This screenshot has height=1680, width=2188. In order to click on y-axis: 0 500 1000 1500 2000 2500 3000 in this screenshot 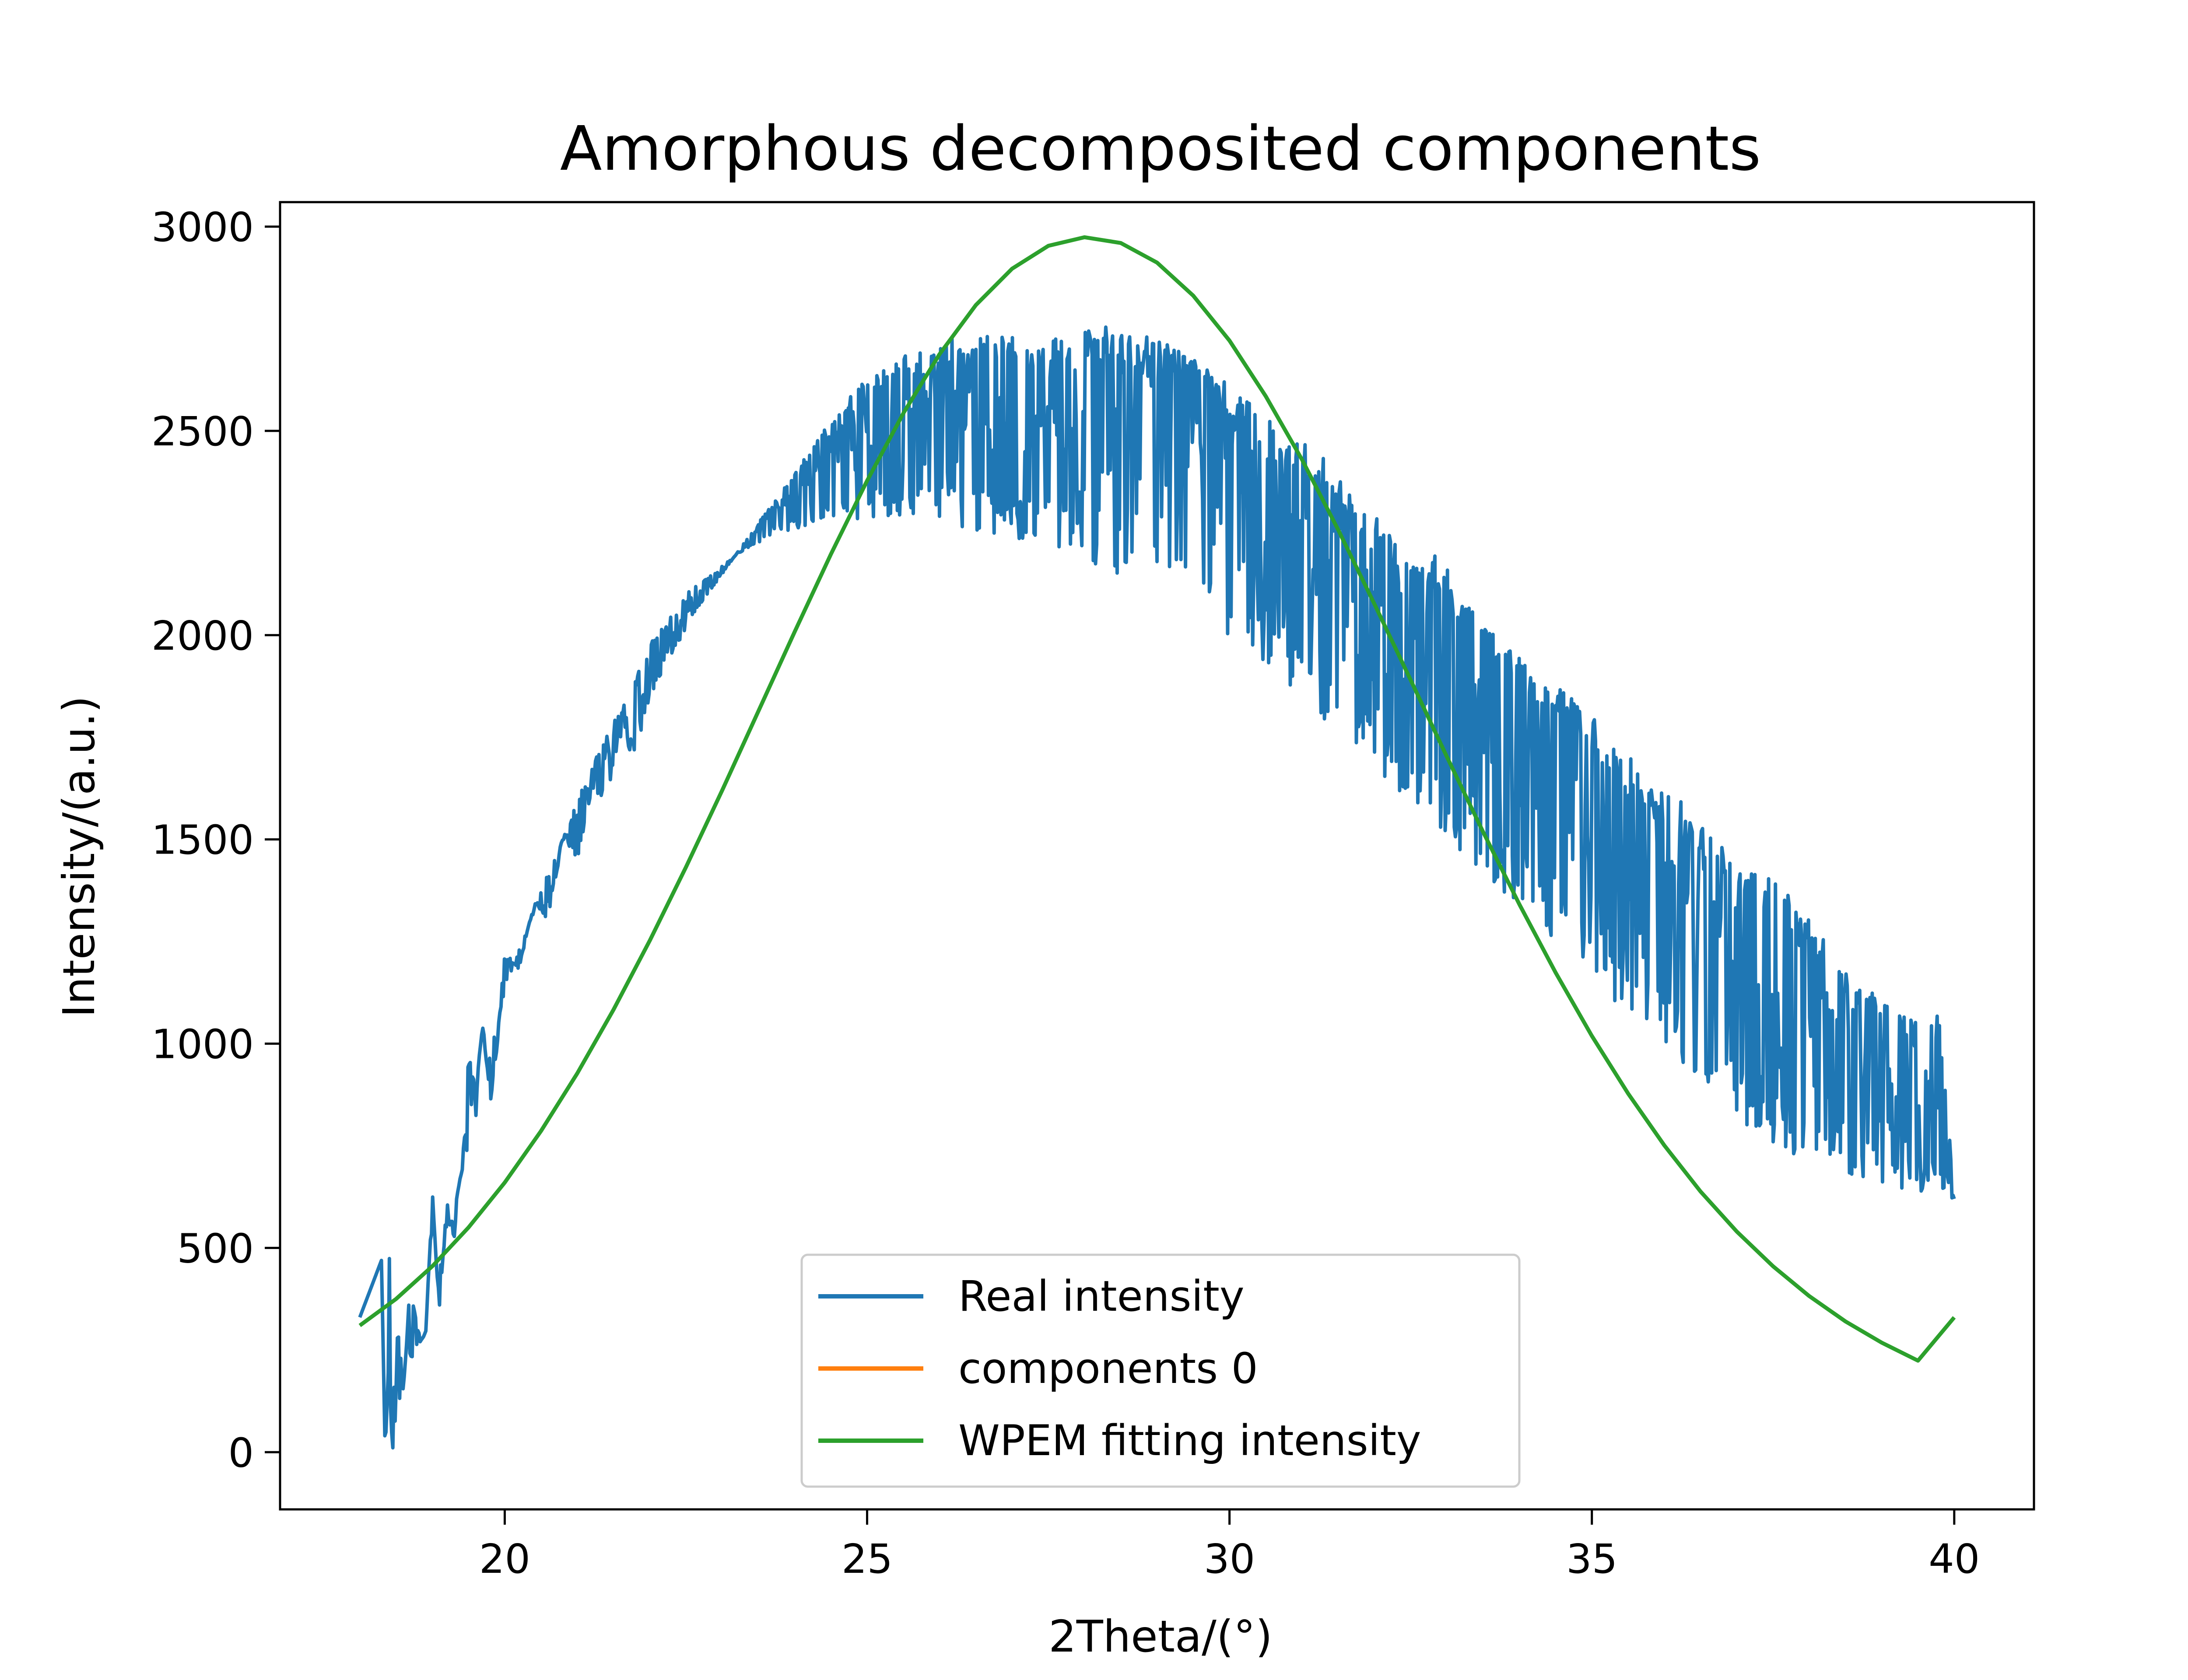, I will do `click(215, 840)`.